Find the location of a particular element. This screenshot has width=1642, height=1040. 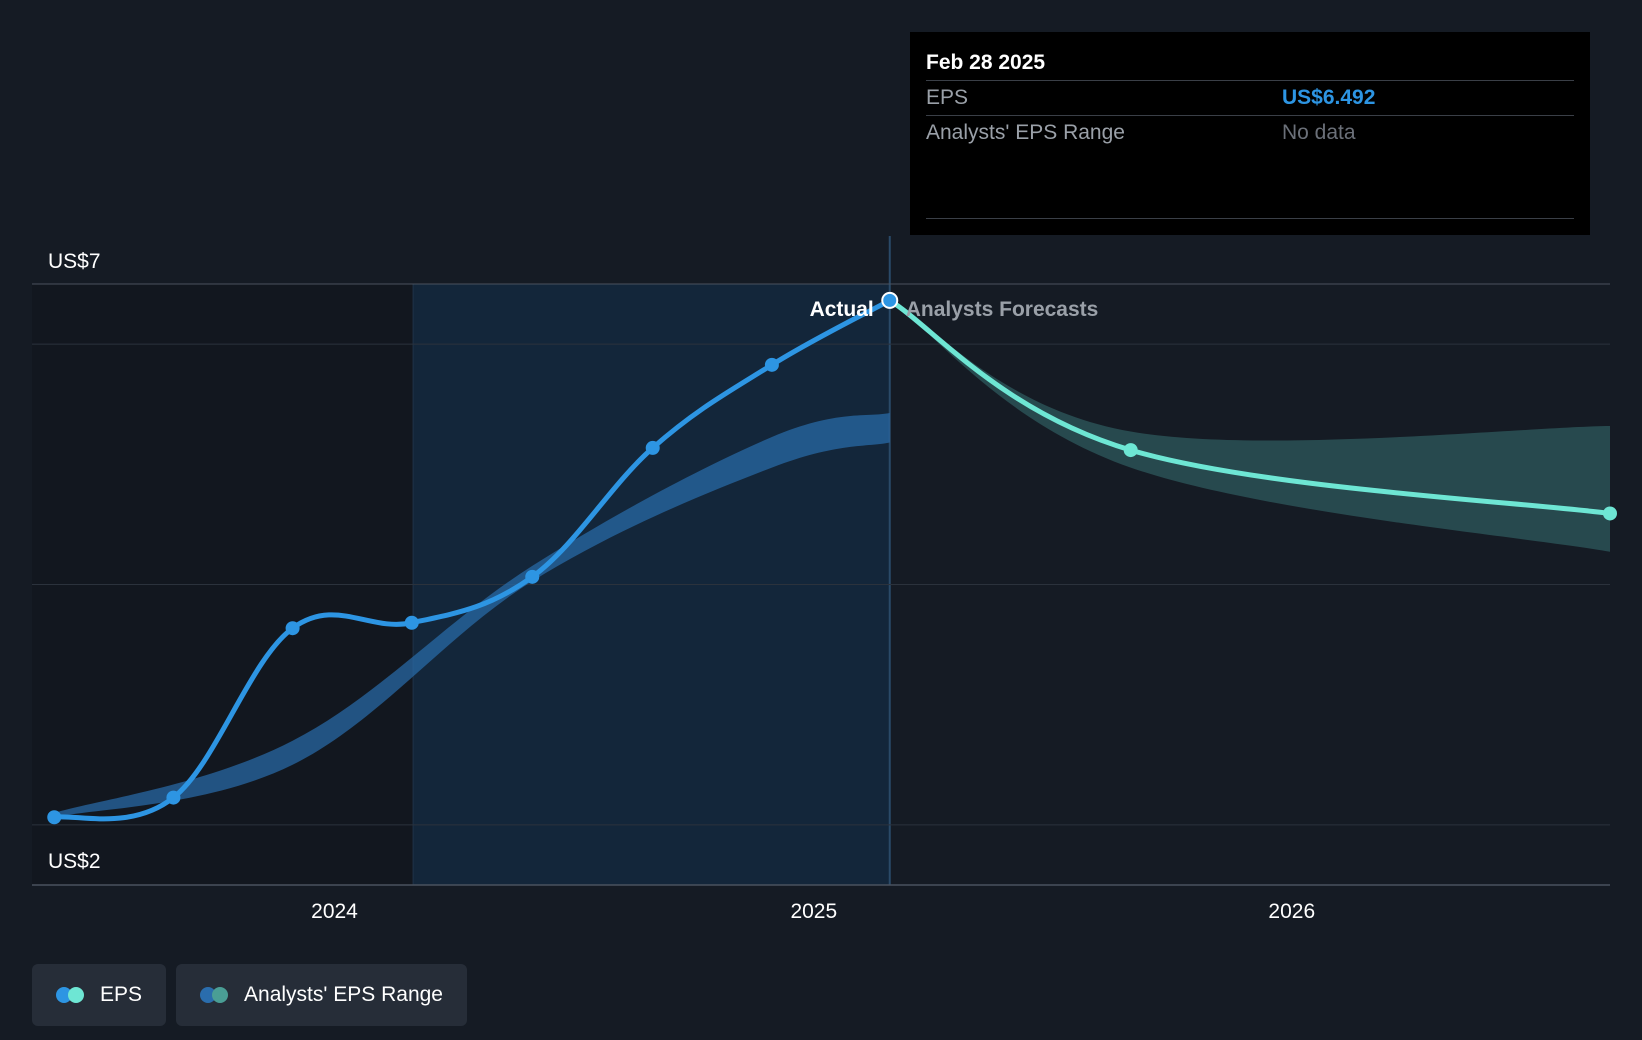

tooltip-divider is located at coordinates (1250, 218).